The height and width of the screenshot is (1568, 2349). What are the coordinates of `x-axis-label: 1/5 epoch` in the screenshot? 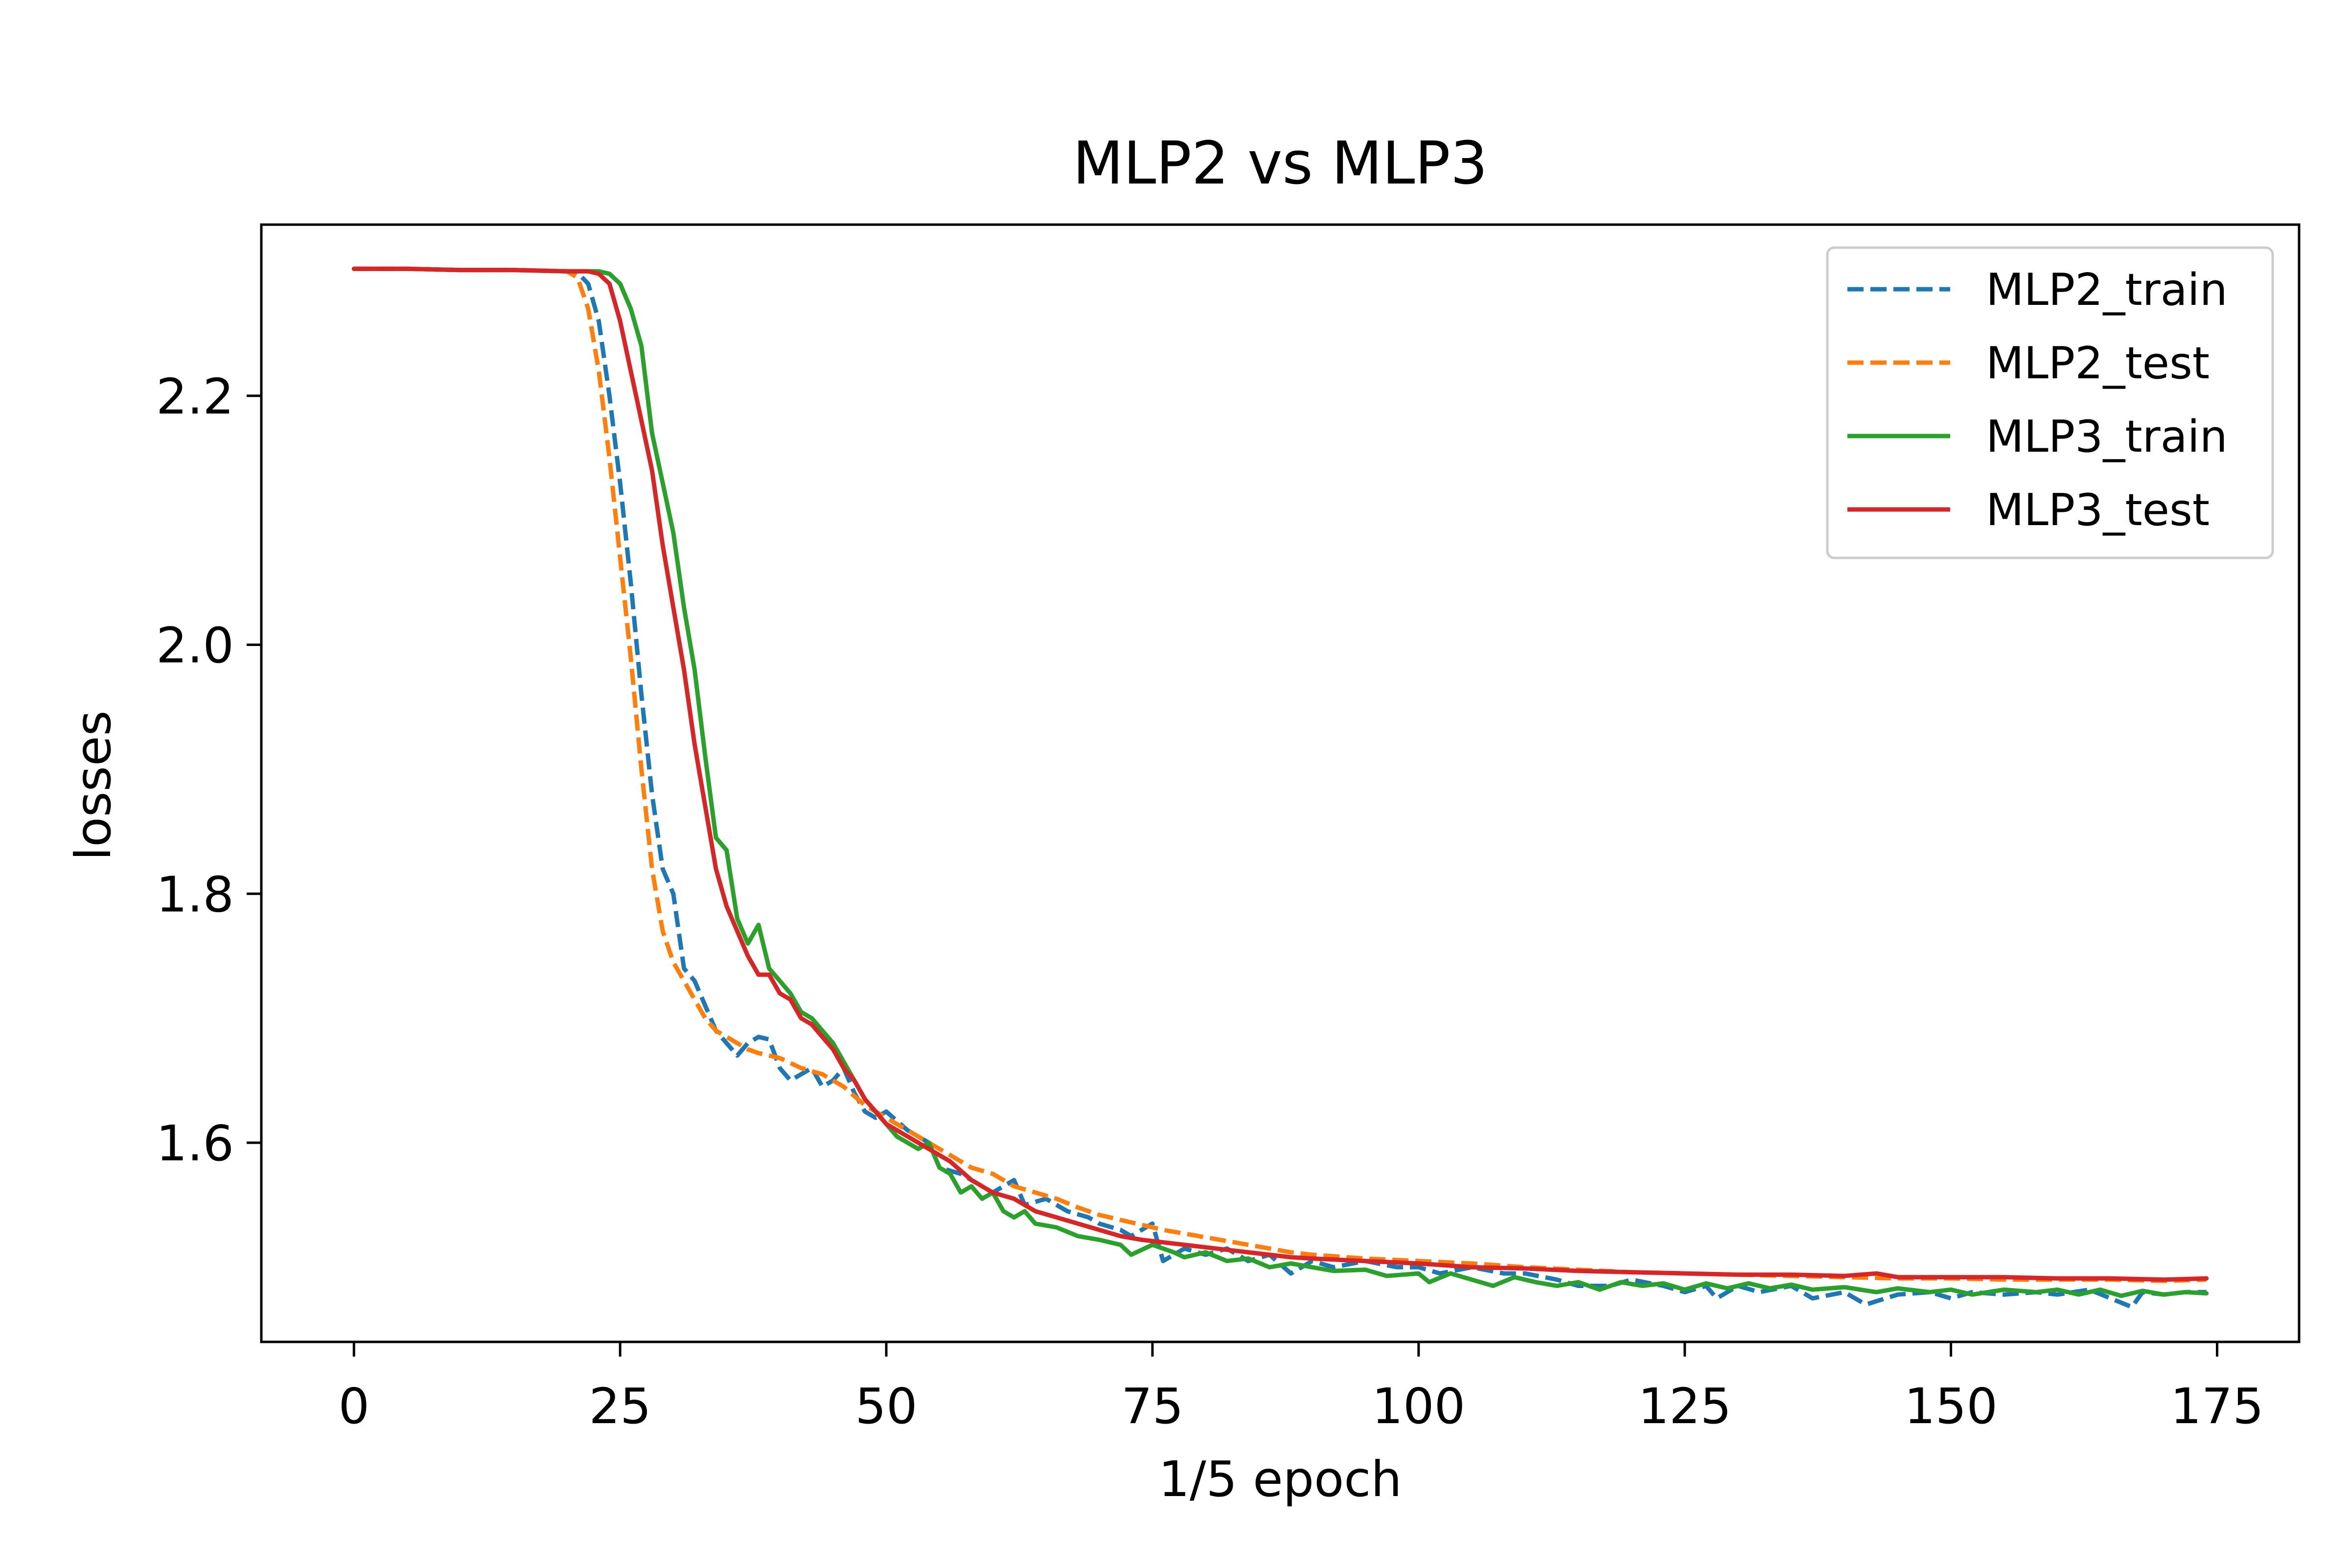 It's located at (1280, 1479).